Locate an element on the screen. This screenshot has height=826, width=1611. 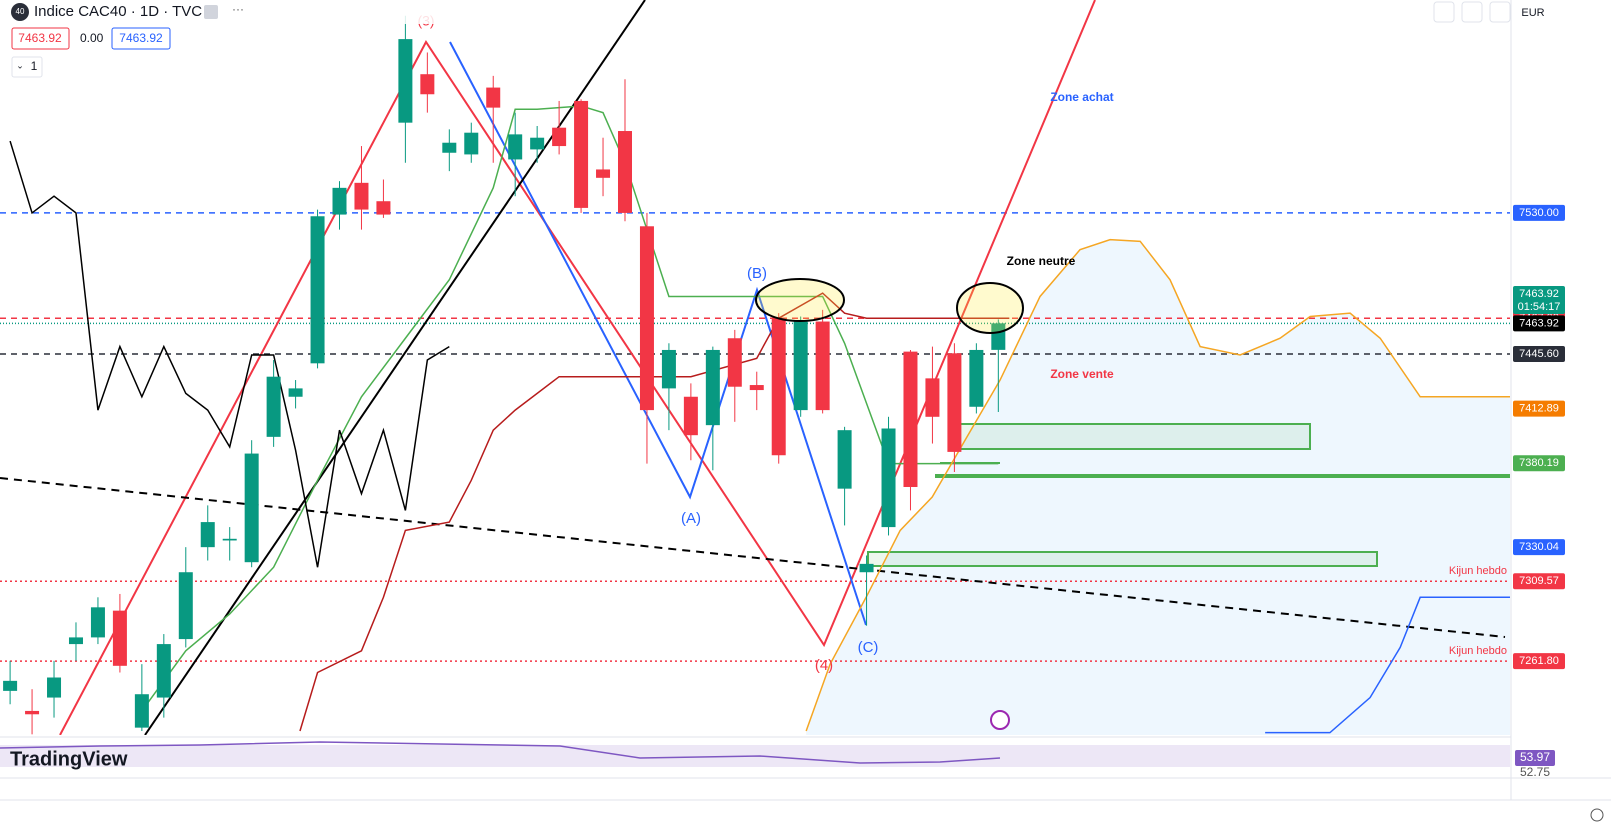
wave-label: (A) is located at coordinates (691, 518).